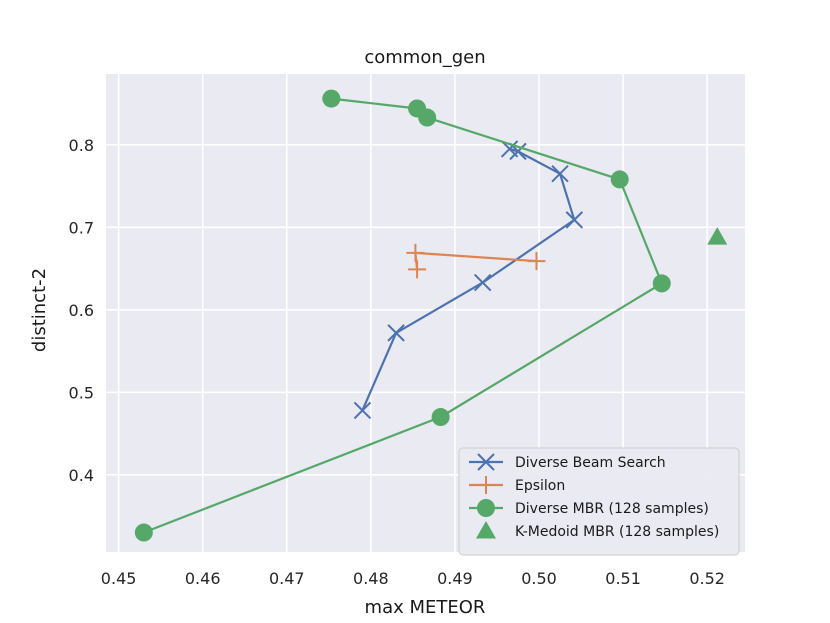 Image resolution: width=830 pixels, height=623 pixels. Describe the element at coordinates (287, 578) in the screenshot. I see `x-tick-label: 0.47` at that location.